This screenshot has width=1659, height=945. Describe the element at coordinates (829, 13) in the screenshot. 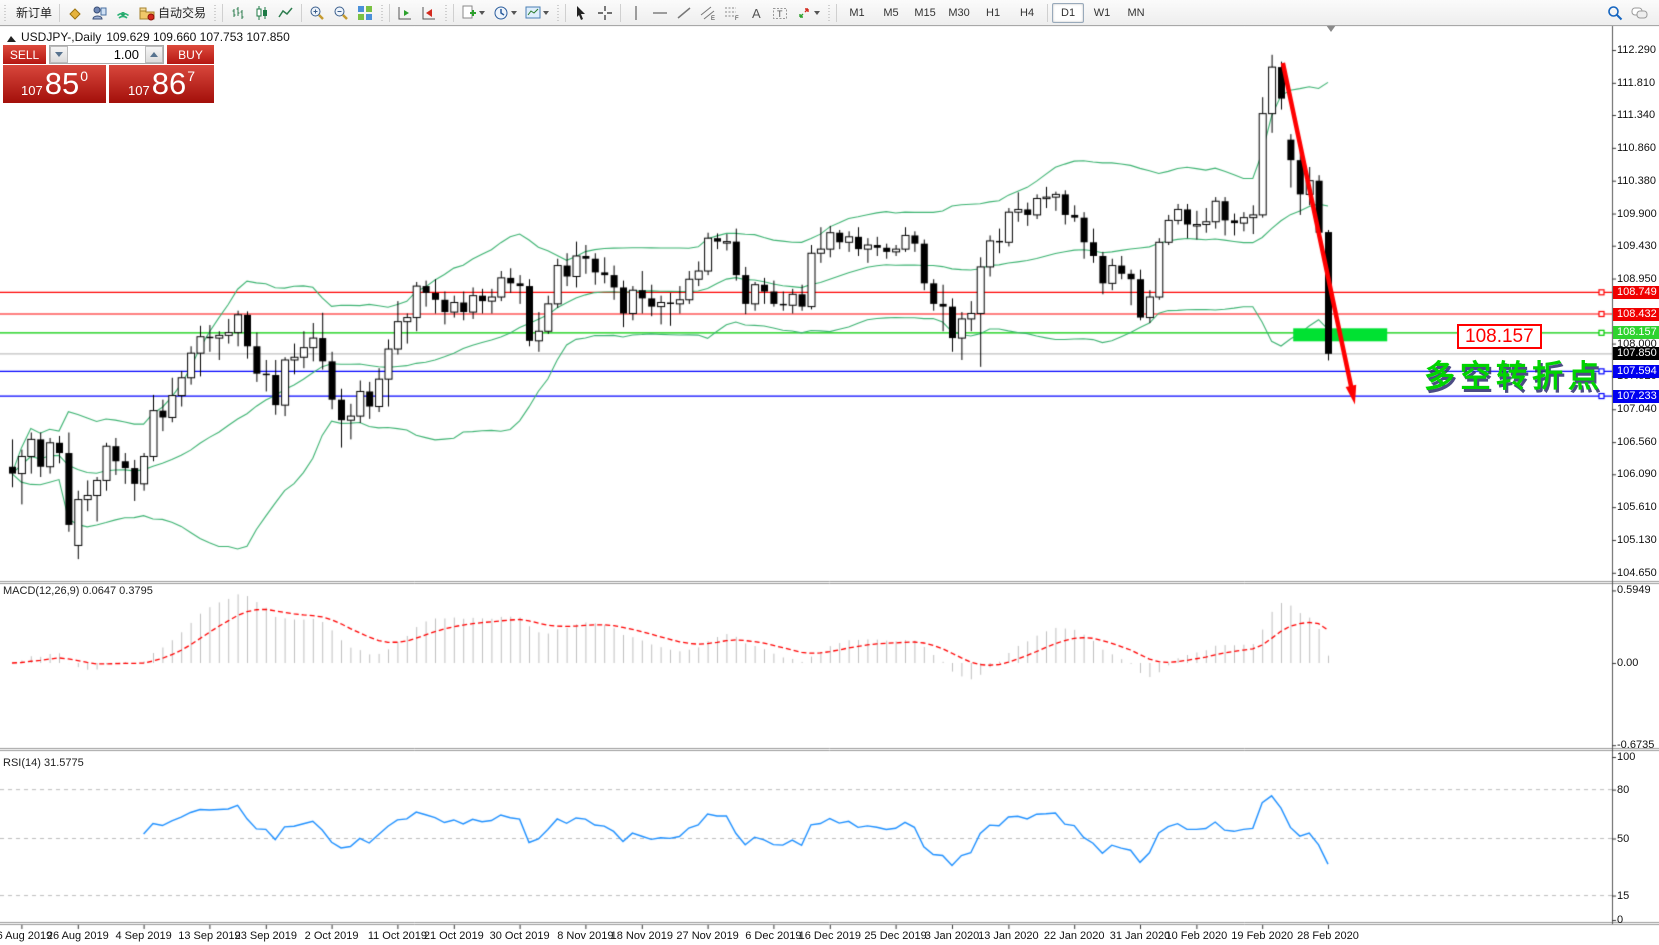

I see `toolbar: 新订单 自动交易 E F A T` at that location.